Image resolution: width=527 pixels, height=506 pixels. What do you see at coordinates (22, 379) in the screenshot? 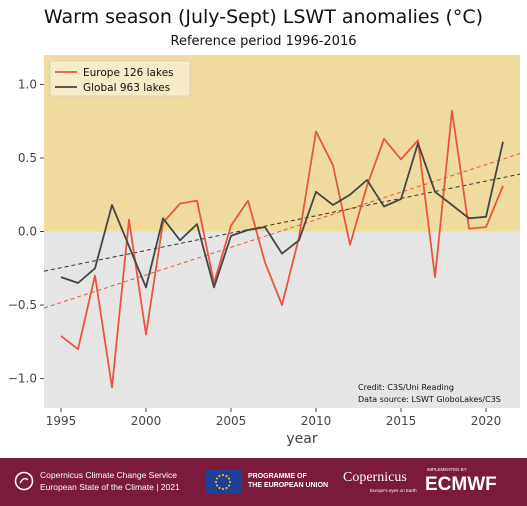
I see `y-tick-label: −1.0` at bounding box center [22, 379].